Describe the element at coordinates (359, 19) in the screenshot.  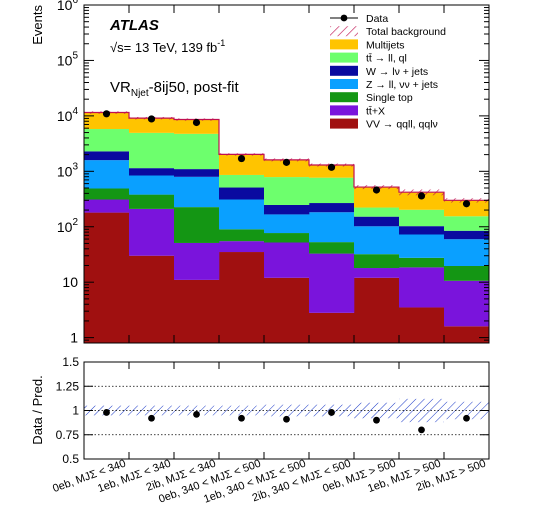
I see `legend-entry: Data` at that location.